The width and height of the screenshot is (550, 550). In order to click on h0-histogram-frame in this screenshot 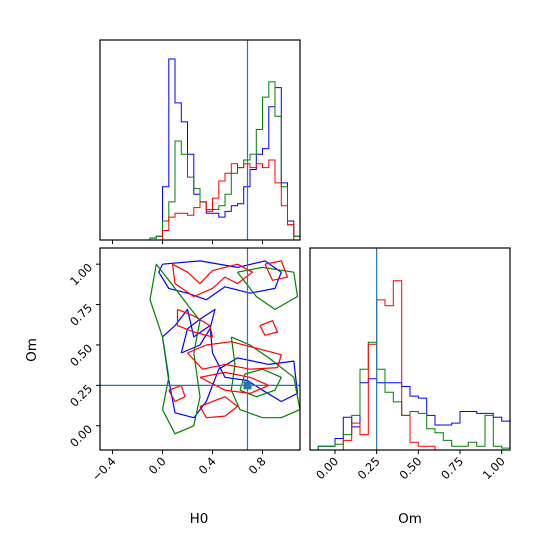, I will do `click(200, 140)`.